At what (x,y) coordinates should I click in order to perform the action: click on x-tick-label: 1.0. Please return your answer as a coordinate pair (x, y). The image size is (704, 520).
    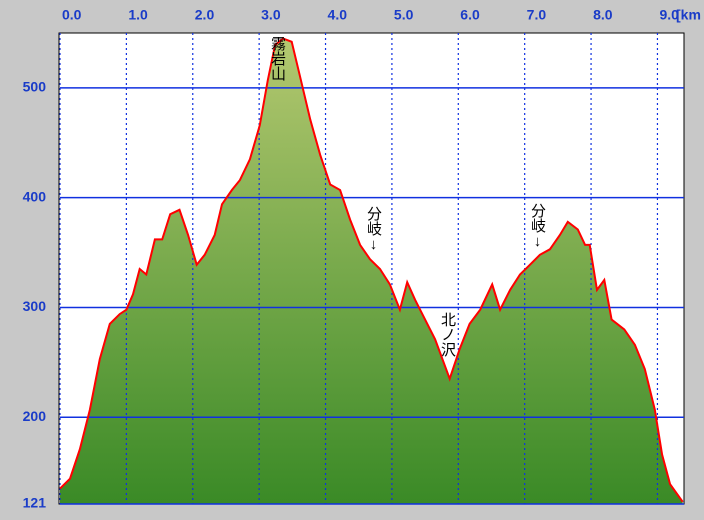
    Looking at the image, I should click on (138, 15).